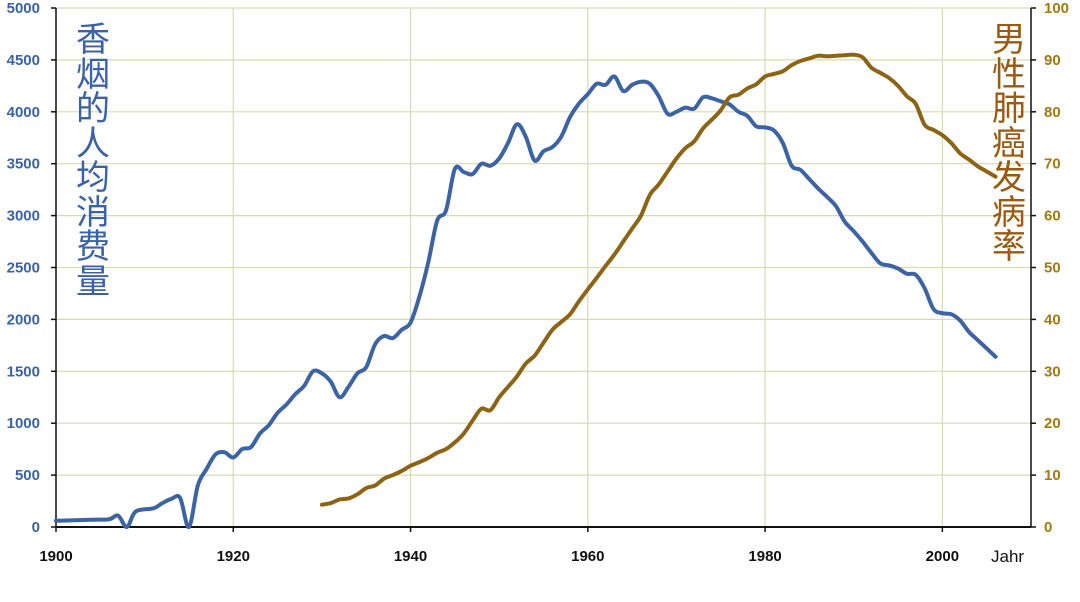 This screenshot has width=1080, height=602. I want to click on x-tick-label: 1920, so click(233, 556).